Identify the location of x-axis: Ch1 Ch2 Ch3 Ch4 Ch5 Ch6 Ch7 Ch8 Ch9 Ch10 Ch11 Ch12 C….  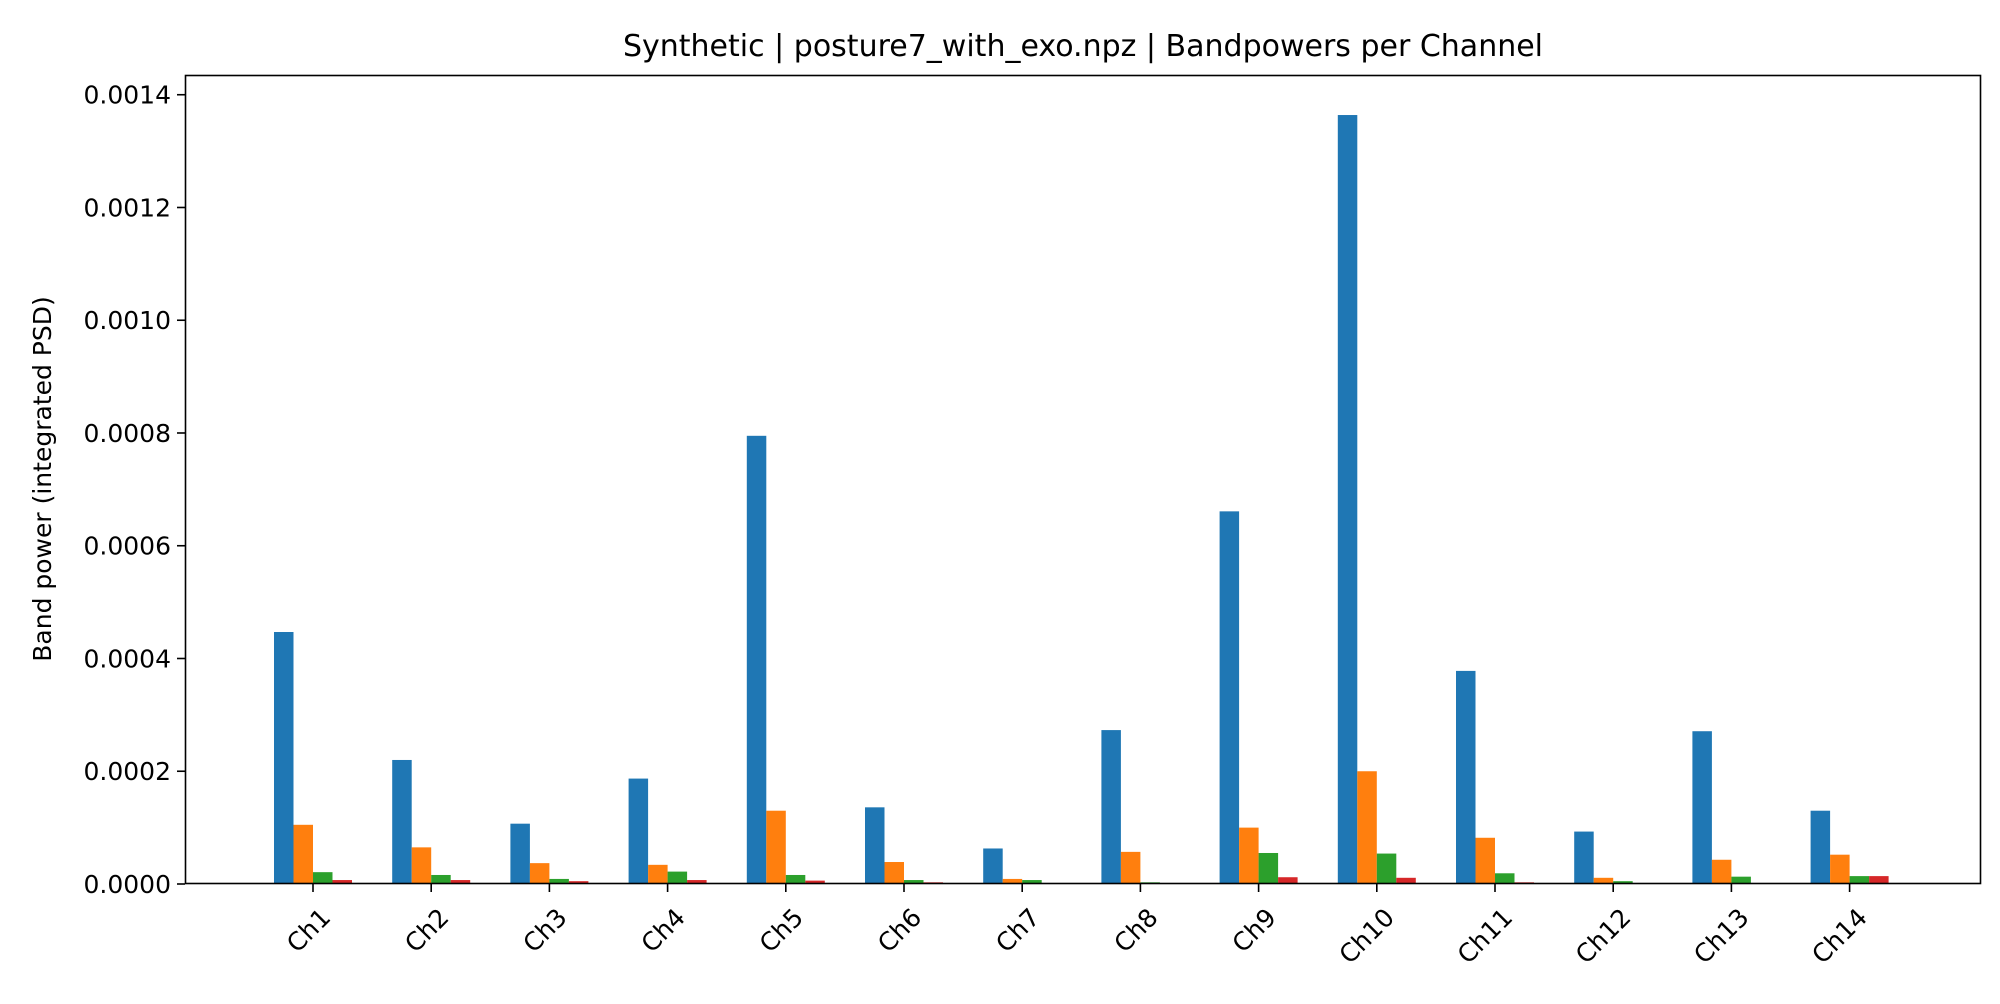
(1077, 926).